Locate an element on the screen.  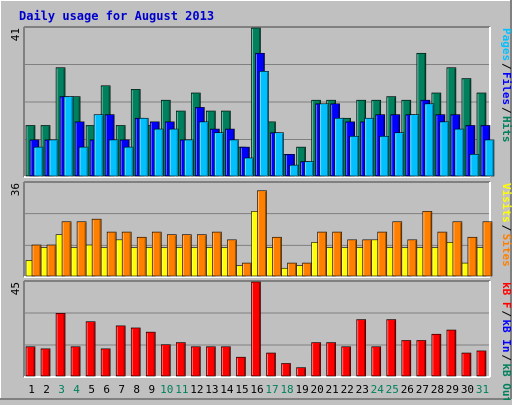
day-label: 7 is located at coordinates (121, 389).